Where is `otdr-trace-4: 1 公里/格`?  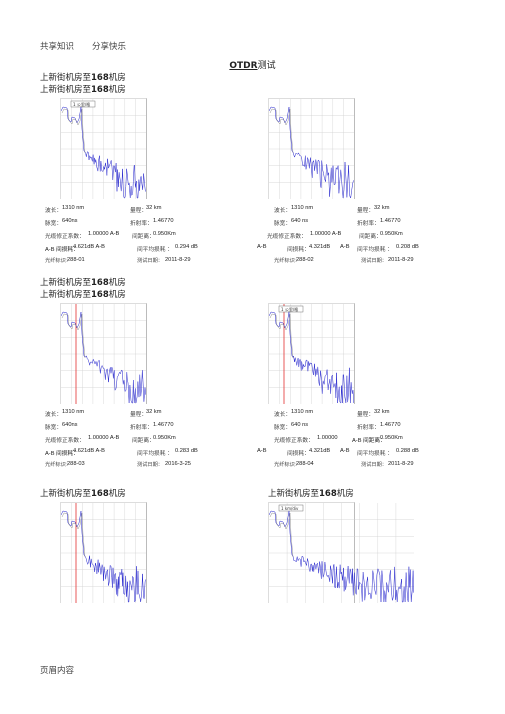
otdr-trace-4: 1 公里/格 is located at coordinates (311, 353).